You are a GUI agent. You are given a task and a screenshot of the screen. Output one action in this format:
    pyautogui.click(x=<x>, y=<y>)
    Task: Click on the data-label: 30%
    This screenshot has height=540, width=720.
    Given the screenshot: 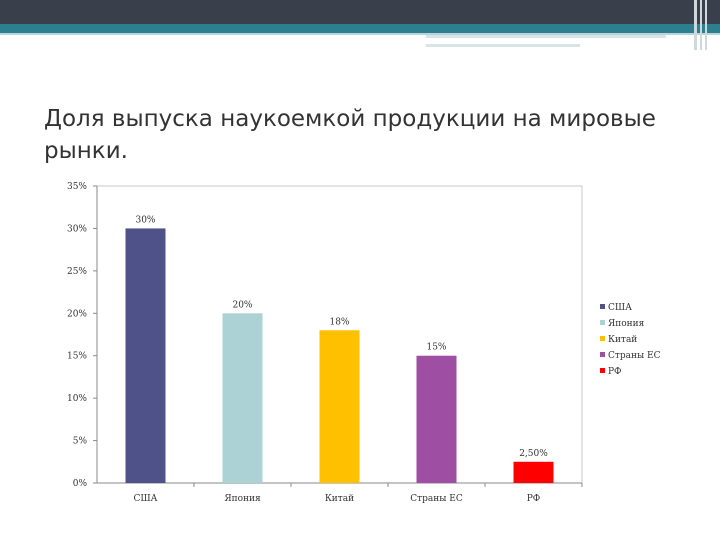 What is the action you would take?
    pyautogui.click(x=145, y=220)
    